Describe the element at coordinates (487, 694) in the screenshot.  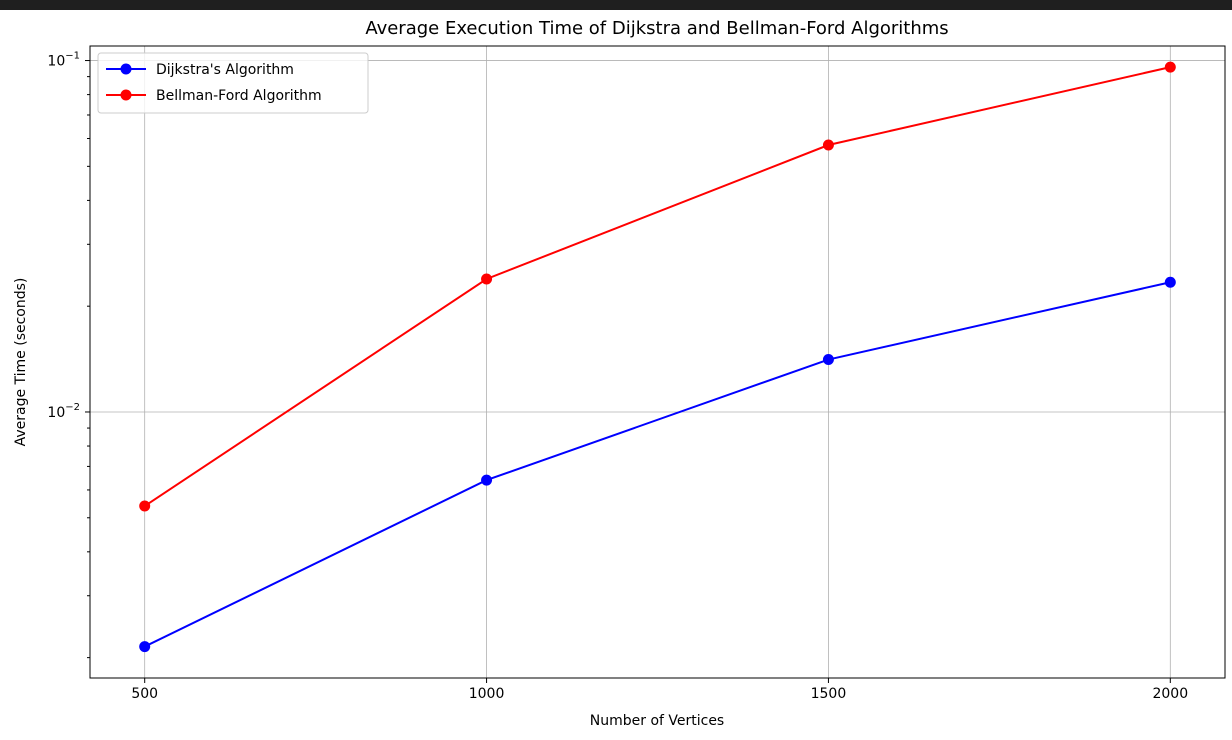
I see `x-tick-label: 1000` at that location.